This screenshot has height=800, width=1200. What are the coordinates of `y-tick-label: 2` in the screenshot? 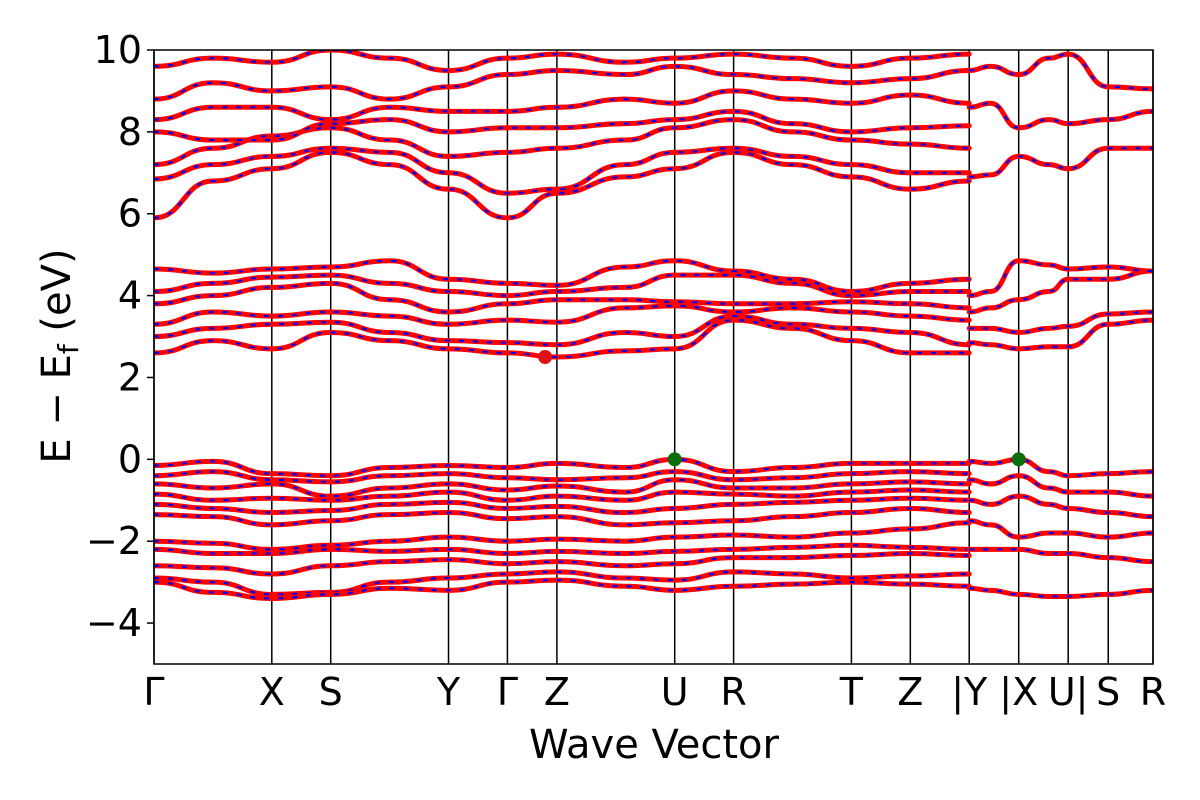 It's located at (130, 377).